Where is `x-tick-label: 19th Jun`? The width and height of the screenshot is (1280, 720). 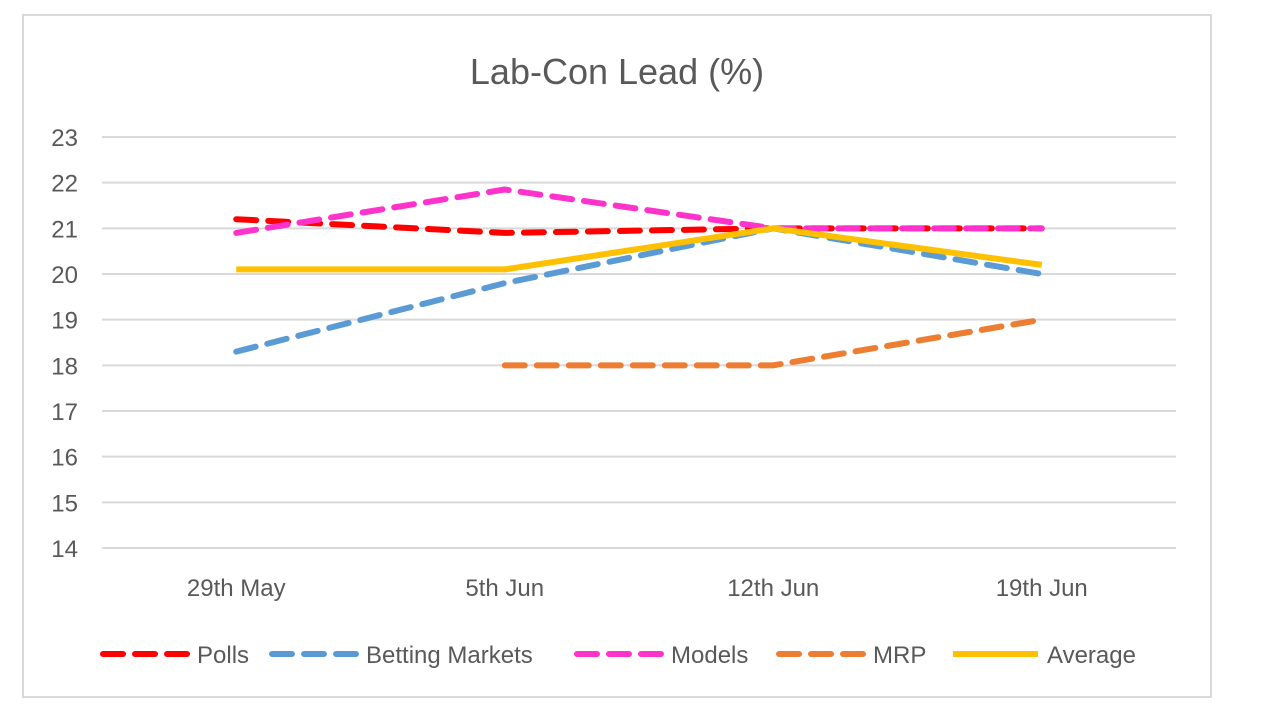
x-tick-label: 19th Jun is located at coordinates (1042, 588).